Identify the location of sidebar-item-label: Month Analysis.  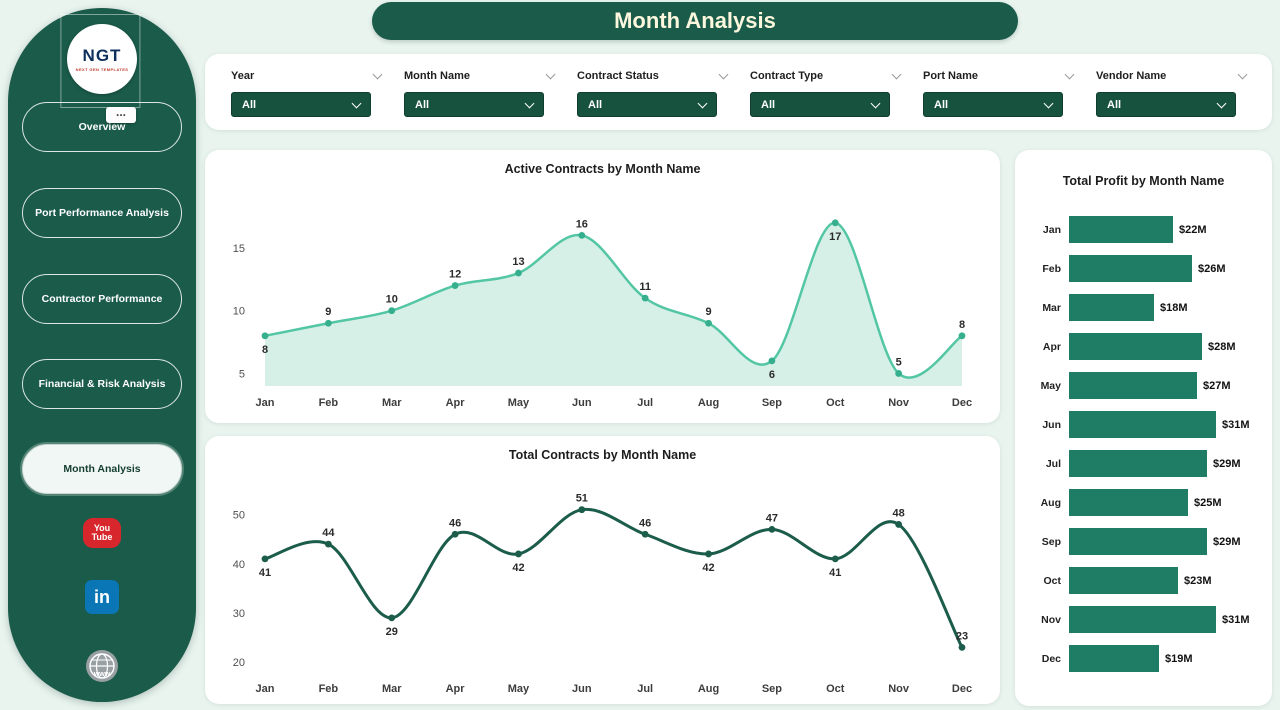
(102, 469).